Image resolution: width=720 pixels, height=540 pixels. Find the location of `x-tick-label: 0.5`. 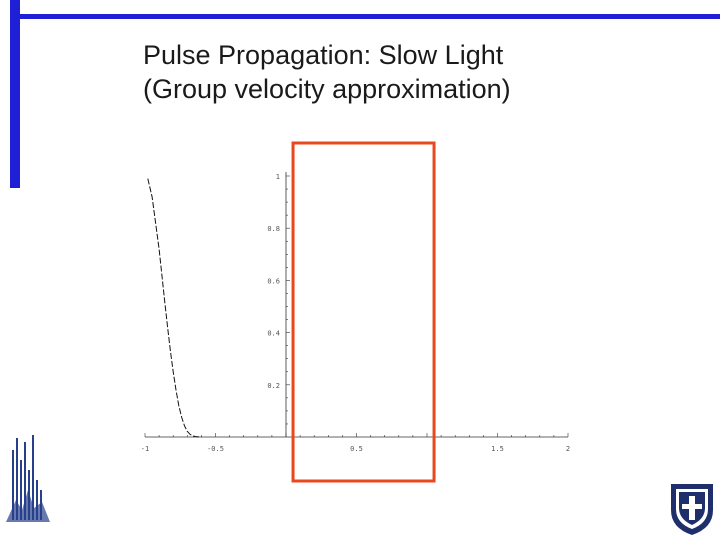

x-tick-label: 0.5 is located at coordinates (356, 449).